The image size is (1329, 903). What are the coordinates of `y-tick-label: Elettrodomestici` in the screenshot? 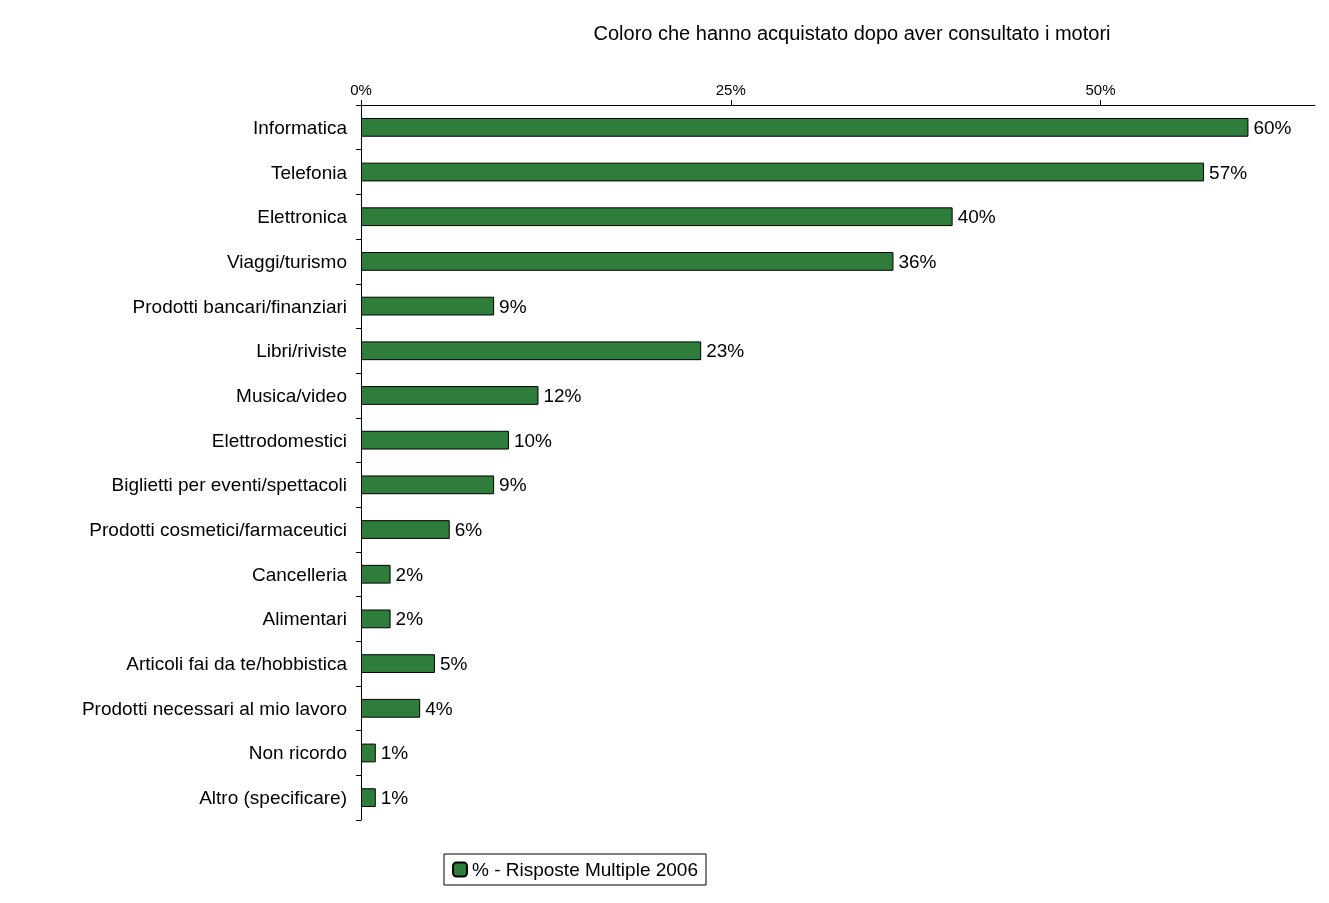 It's located at (279, 440).